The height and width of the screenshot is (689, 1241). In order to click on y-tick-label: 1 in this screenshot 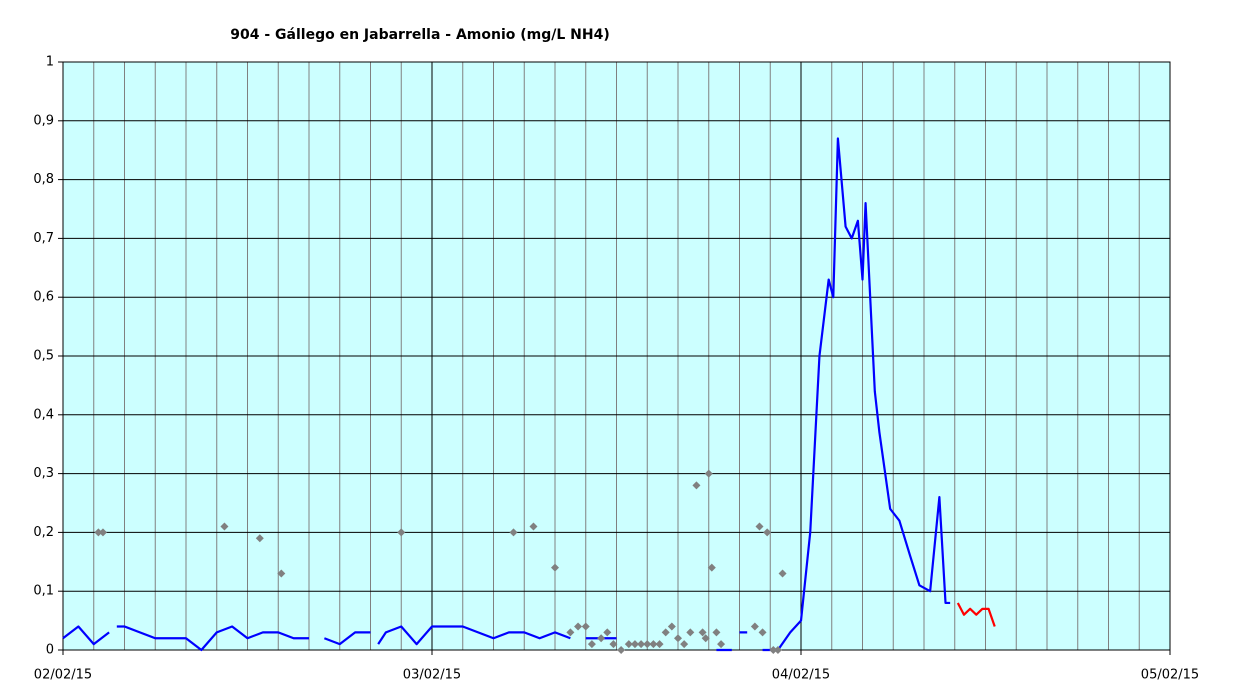, I will do `click(50, 62)`.